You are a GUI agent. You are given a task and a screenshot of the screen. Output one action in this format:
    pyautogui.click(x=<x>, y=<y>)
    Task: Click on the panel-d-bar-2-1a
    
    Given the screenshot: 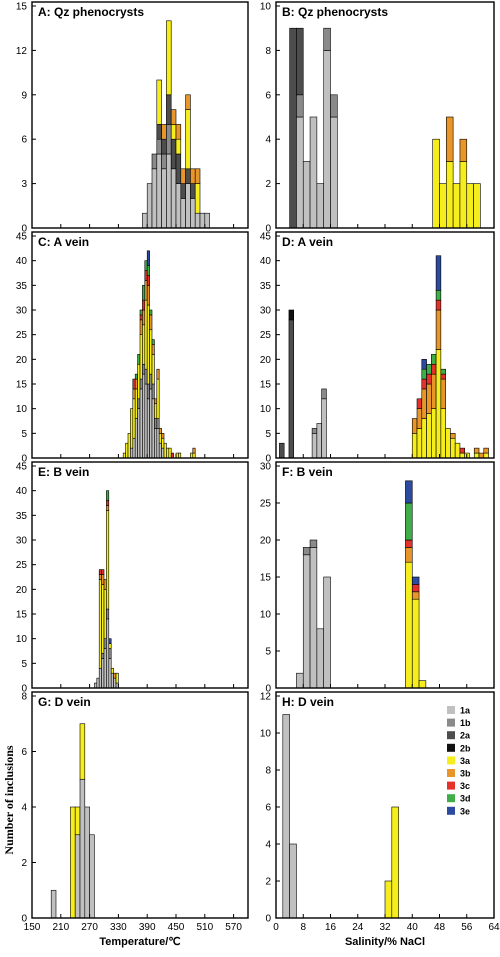 What is the action you would take?
    pyautogui.click(x=314, y=446)
    